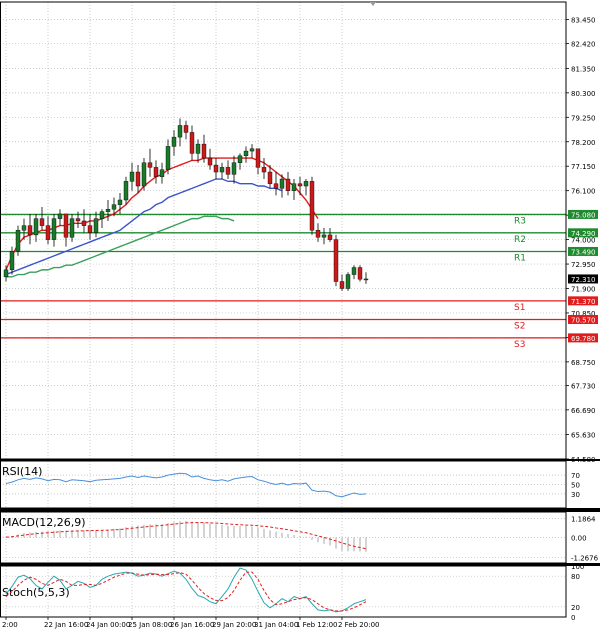  Describe the element at coordinates (186, 536) in the screenshot. I see `macd-signal-line` at that location.